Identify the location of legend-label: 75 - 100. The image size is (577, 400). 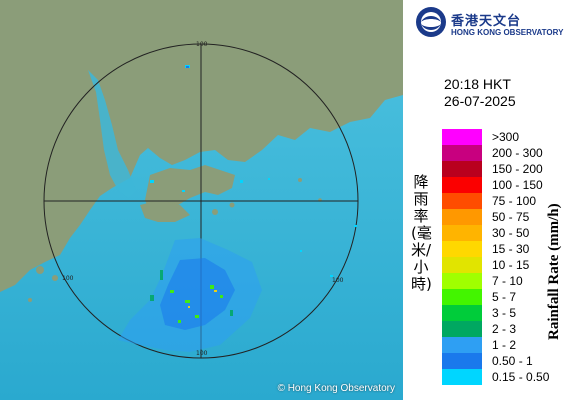
(514, 201).